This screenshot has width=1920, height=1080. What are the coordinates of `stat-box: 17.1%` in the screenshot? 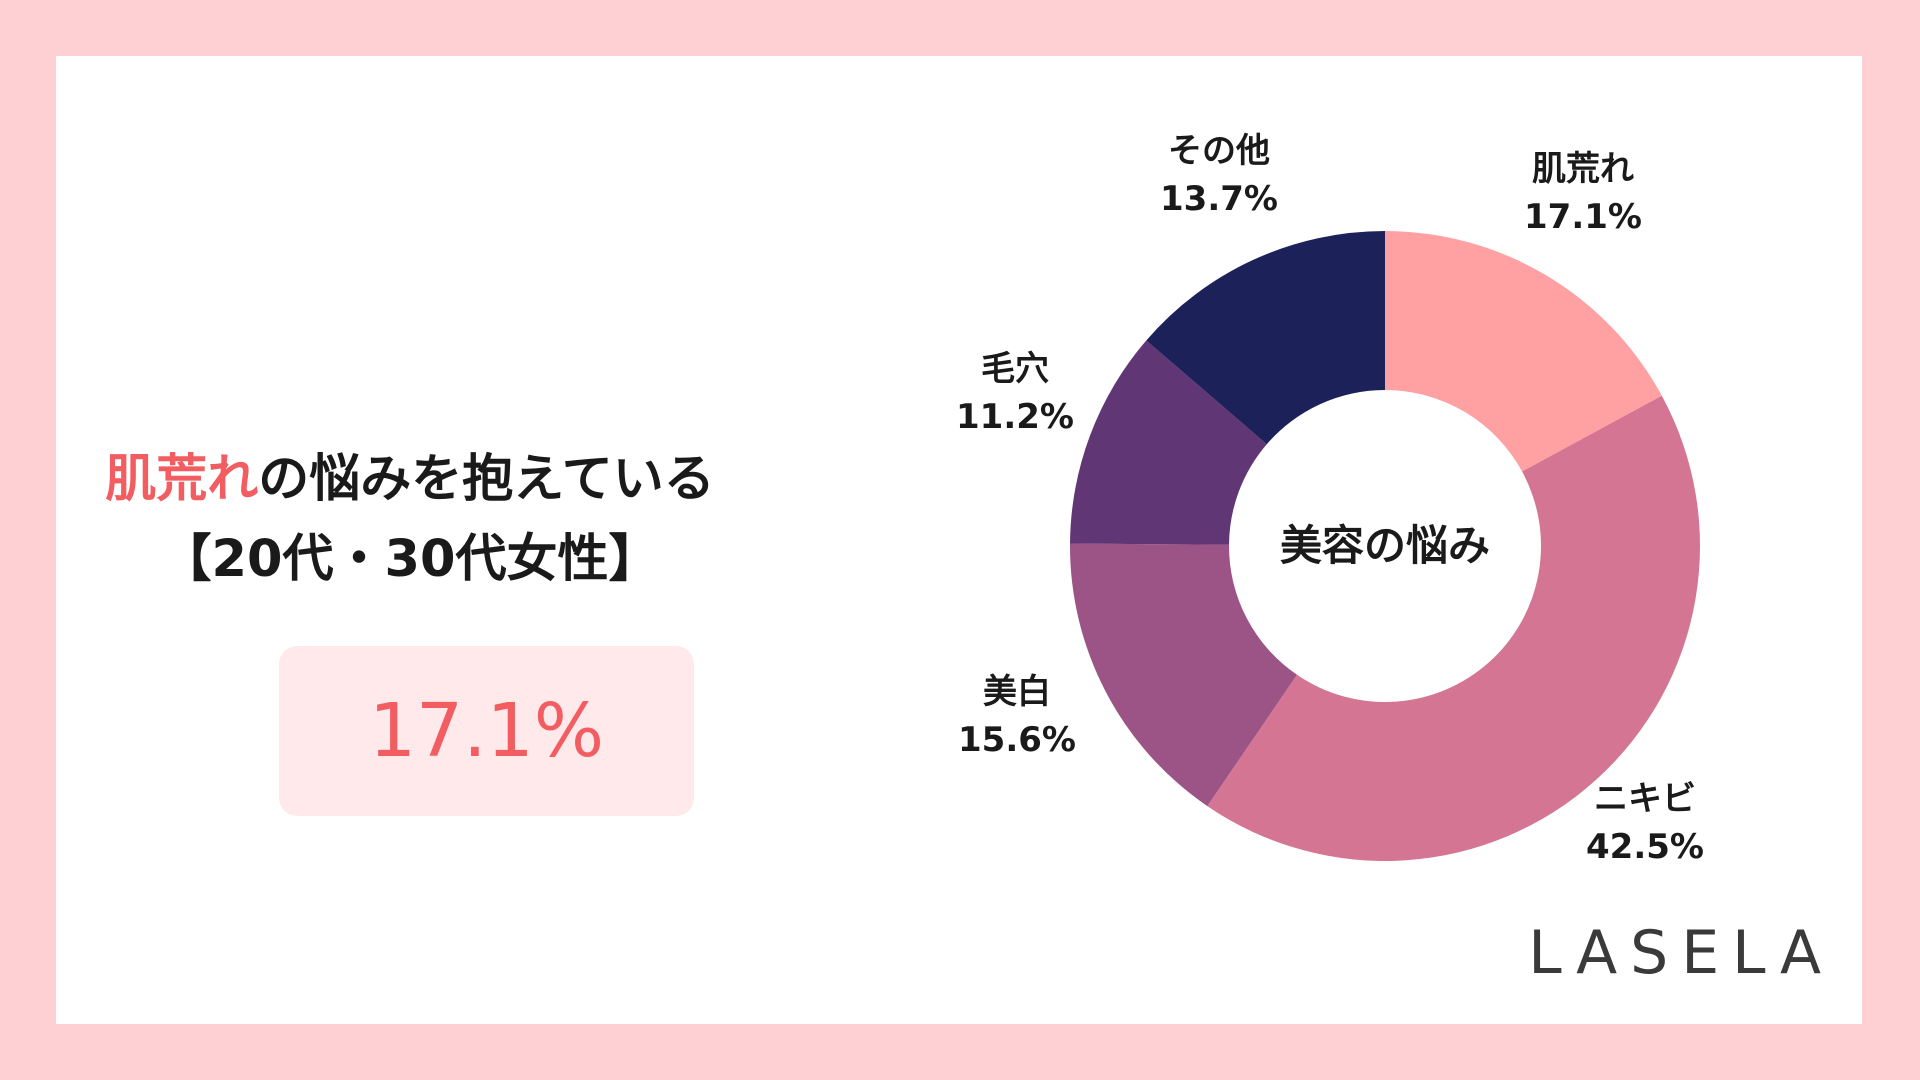 It's located at (486, 731).